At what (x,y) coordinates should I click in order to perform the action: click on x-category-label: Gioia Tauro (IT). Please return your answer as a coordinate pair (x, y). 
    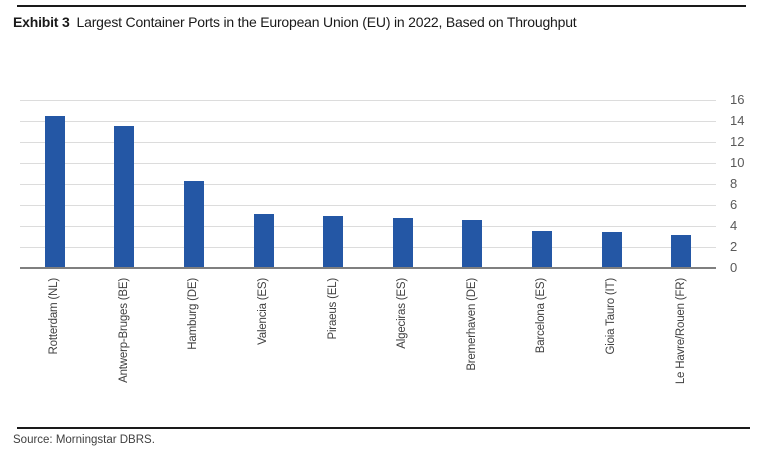
    Looking at the image, I should click on (611, 316).